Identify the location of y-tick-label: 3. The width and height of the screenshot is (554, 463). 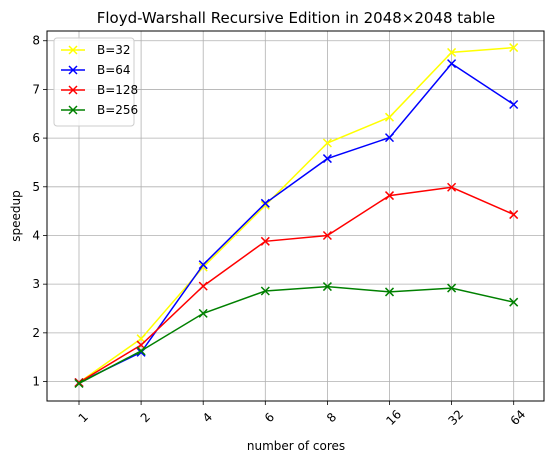
(36, 284).